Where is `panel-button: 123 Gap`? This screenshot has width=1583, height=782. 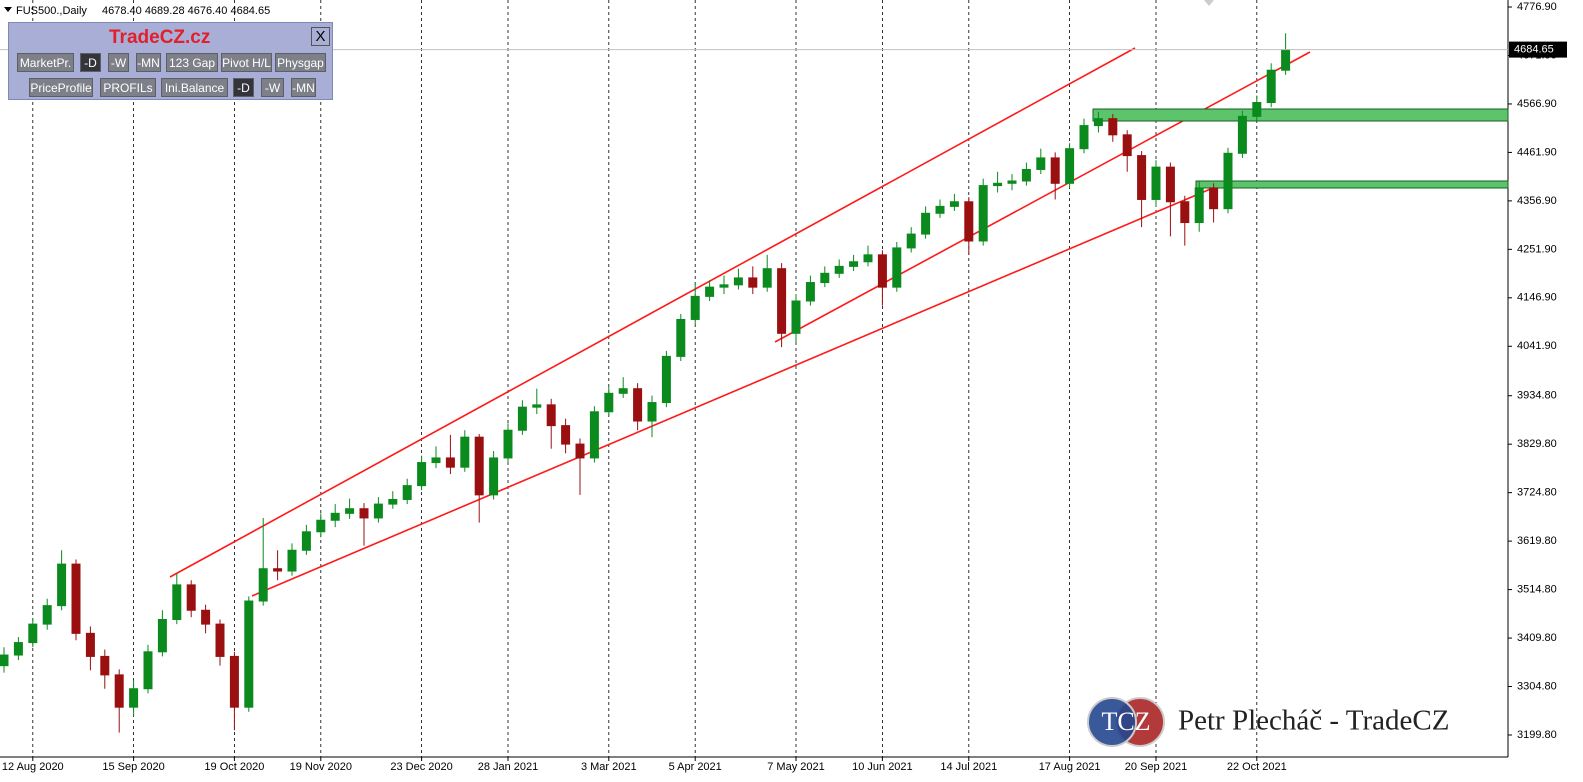 panel-button: 123 Gap is located at coordinates (192, 62).